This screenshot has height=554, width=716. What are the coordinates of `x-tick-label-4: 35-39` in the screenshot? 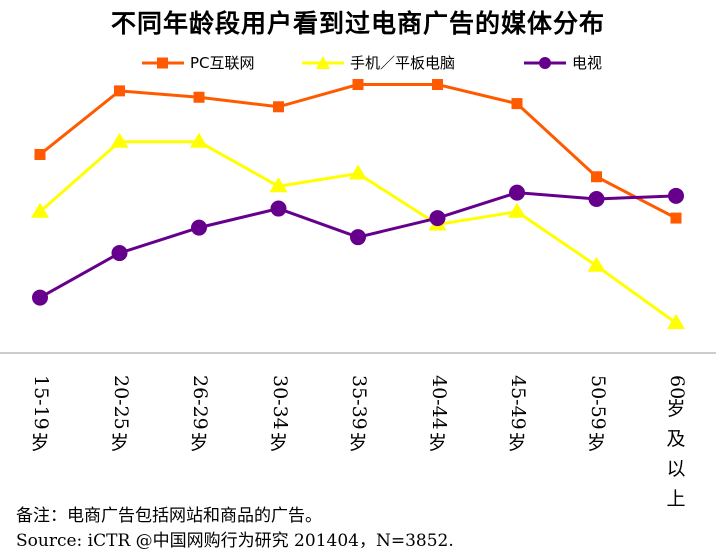 It's located at (359, 402).